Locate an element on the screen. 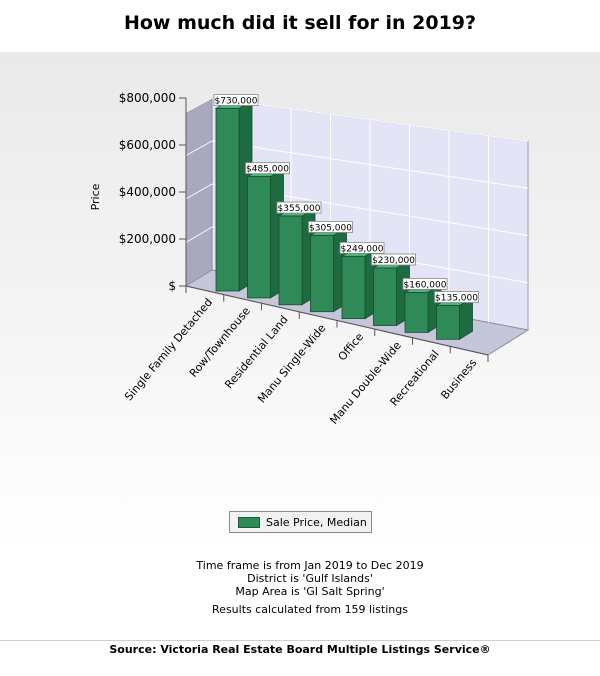 The image size is (600, 676). data-label: $305,000 is located at coordinates (330, 228).